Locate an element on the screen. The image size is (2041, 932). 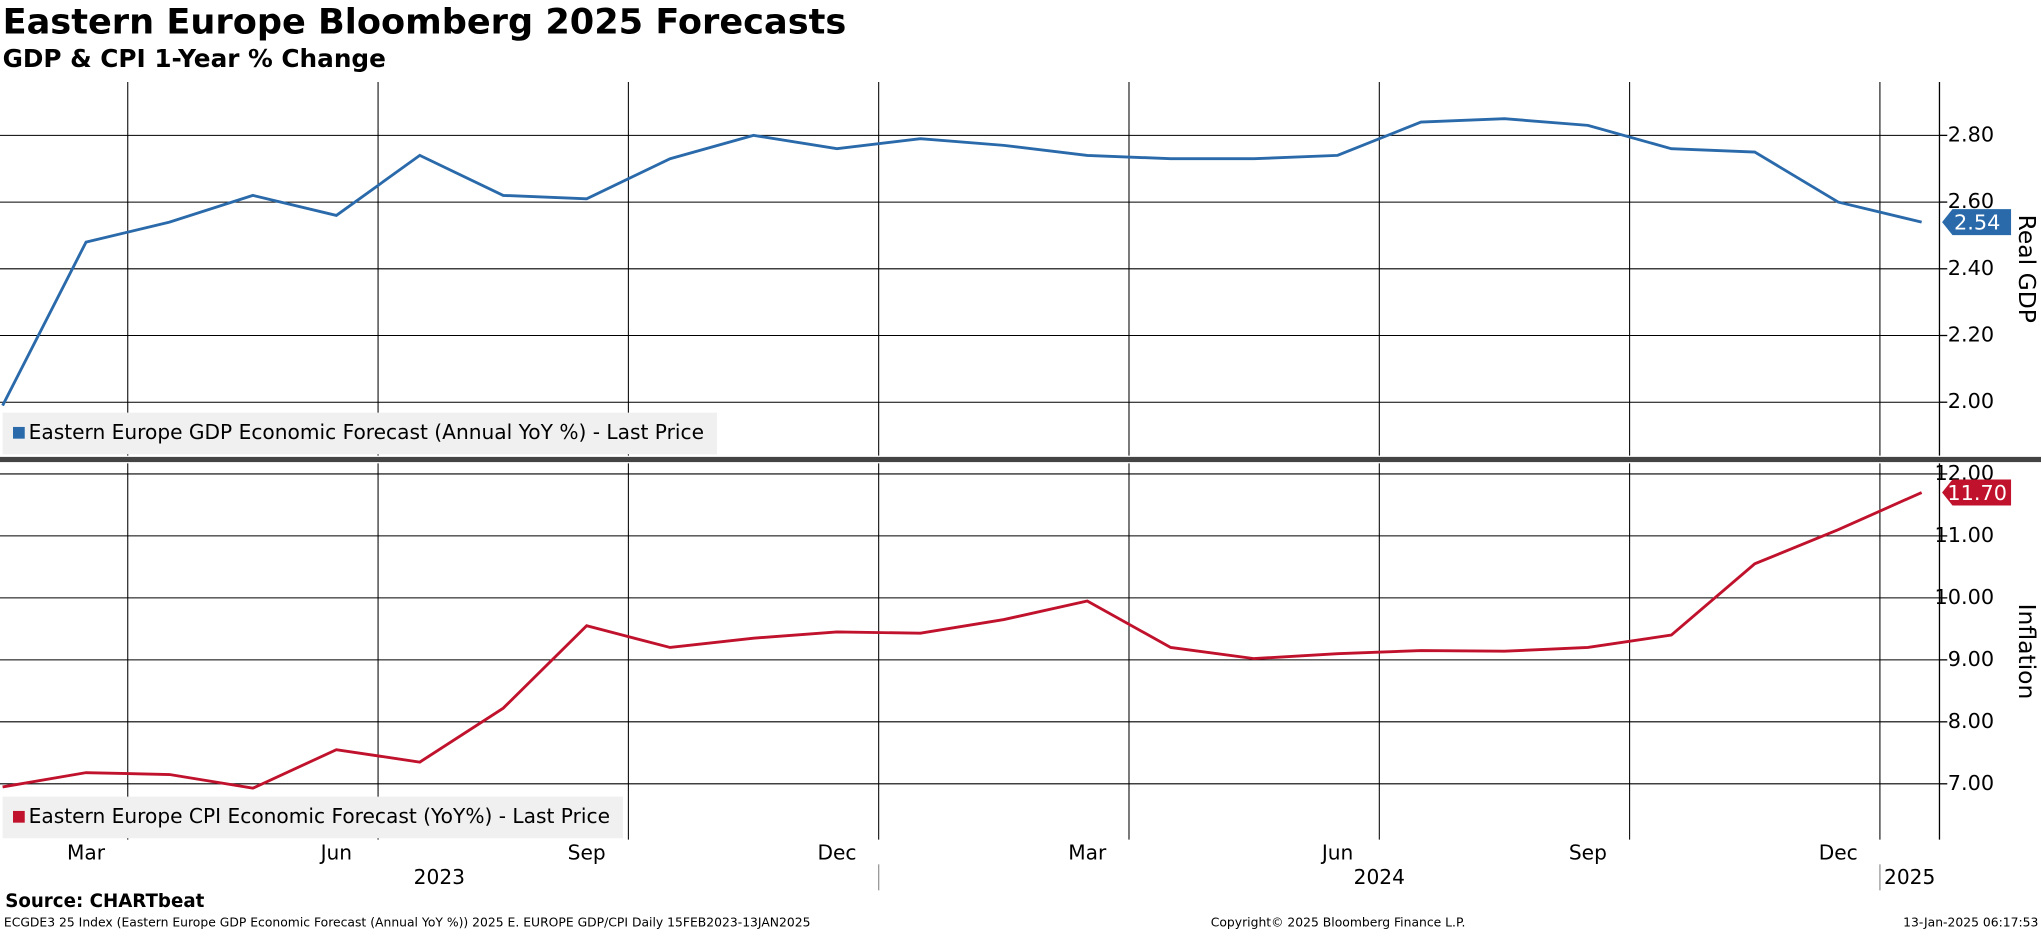
y-tick-label: 2.20 is located at coordinates (1971, 335).